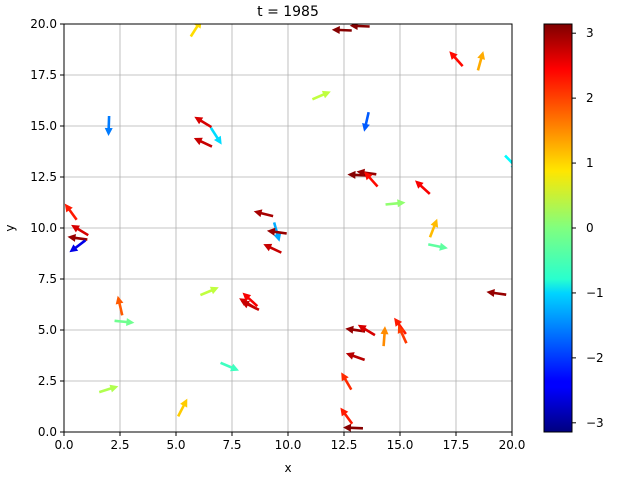  Describe the element at coordinates (43, 228) in the screenshot. I see `y-tick-label: 10.0` at that location.